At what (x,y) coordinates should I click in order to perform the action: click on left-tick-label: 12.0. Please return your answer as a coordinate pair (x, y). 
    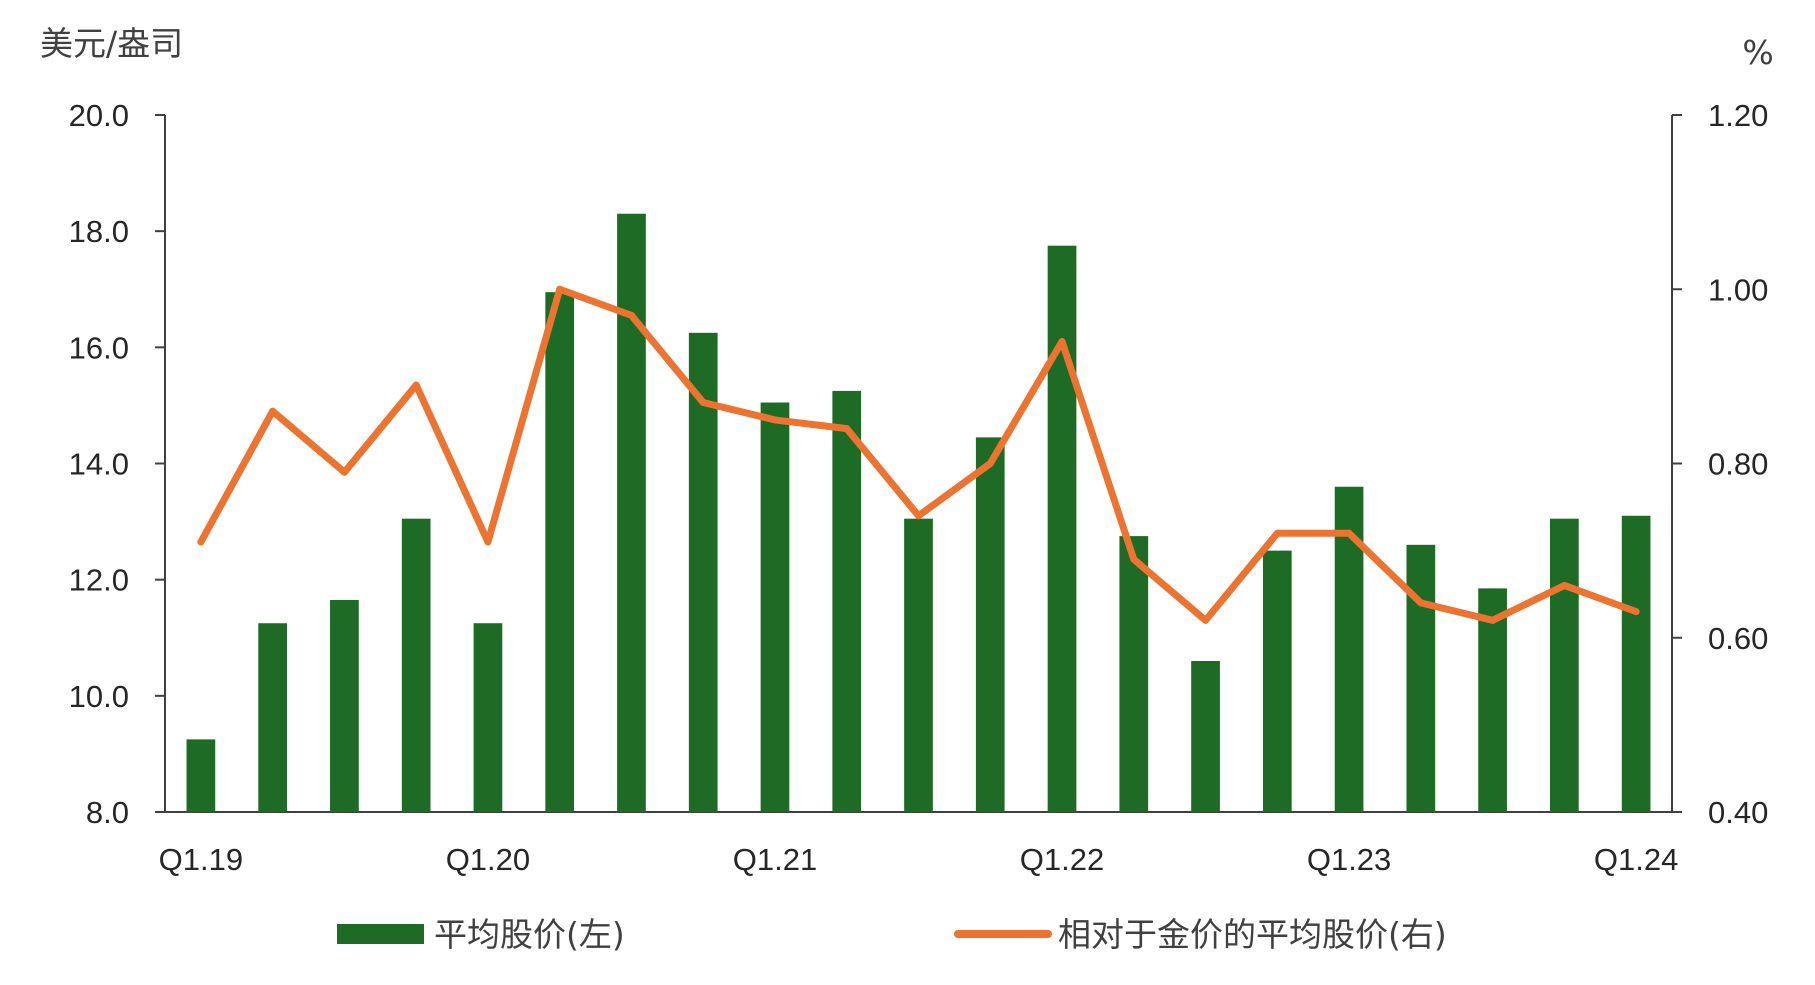
    Looking at the image, I should click on (99, 580).